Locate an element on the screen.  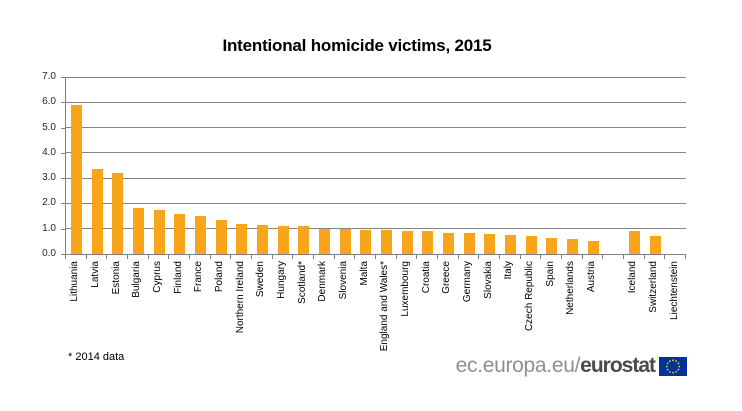
y-axis-tick-label: 1.0 is located at coordinates (49, 228).